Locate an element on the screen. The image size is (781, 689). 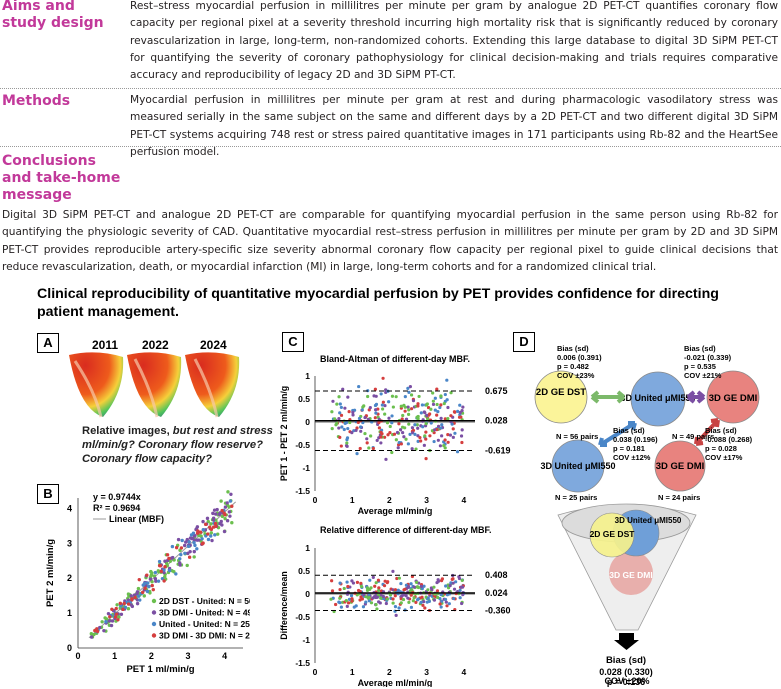
x-tick-label: 0 is located at coordinates (315, 500).